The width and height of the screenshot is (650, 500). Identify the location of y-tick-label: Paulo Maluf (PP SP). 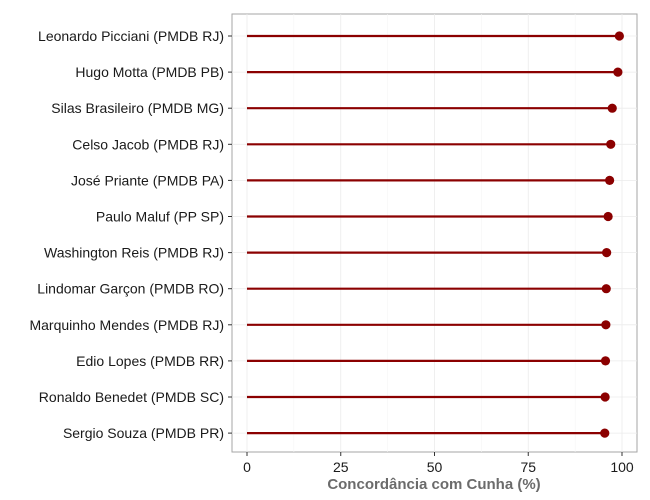
(160, 217).